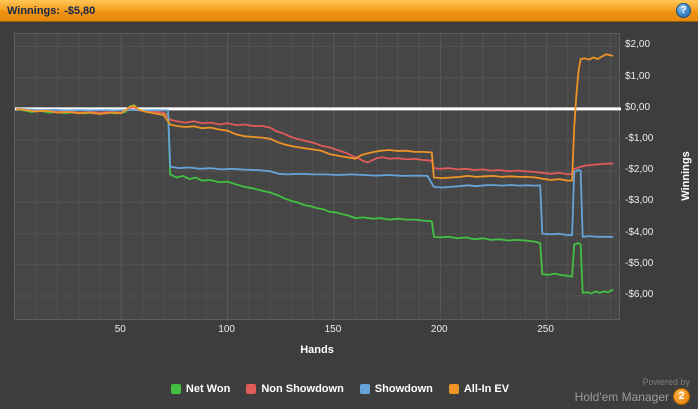 The height and width of the screenshot is (409, 698). Describe the element at coordinates (175, 389) in the screenshot. I see `legend-swatch-net-won` at that location.